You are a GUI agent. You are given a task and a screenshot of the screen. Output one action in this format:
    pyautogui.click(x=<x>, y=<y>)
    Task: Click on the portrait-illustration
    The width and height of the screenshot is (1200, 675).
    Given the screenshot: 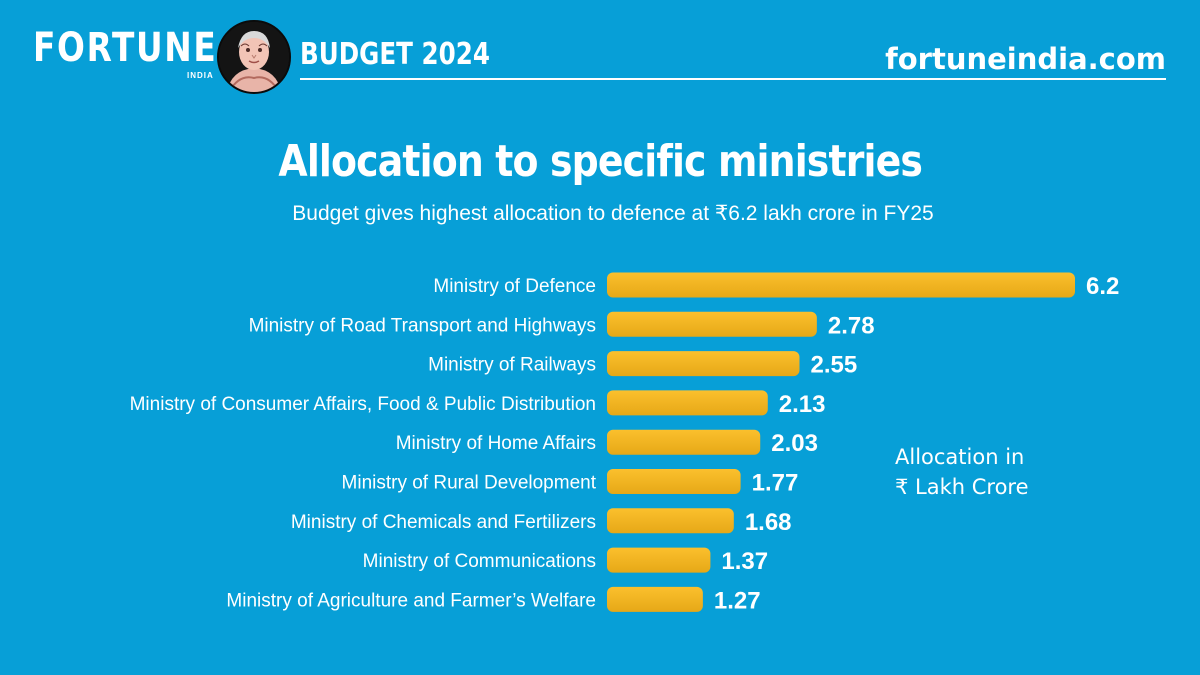 What is the action you would take?
    pyautogui.click(x=254, y=57)
    